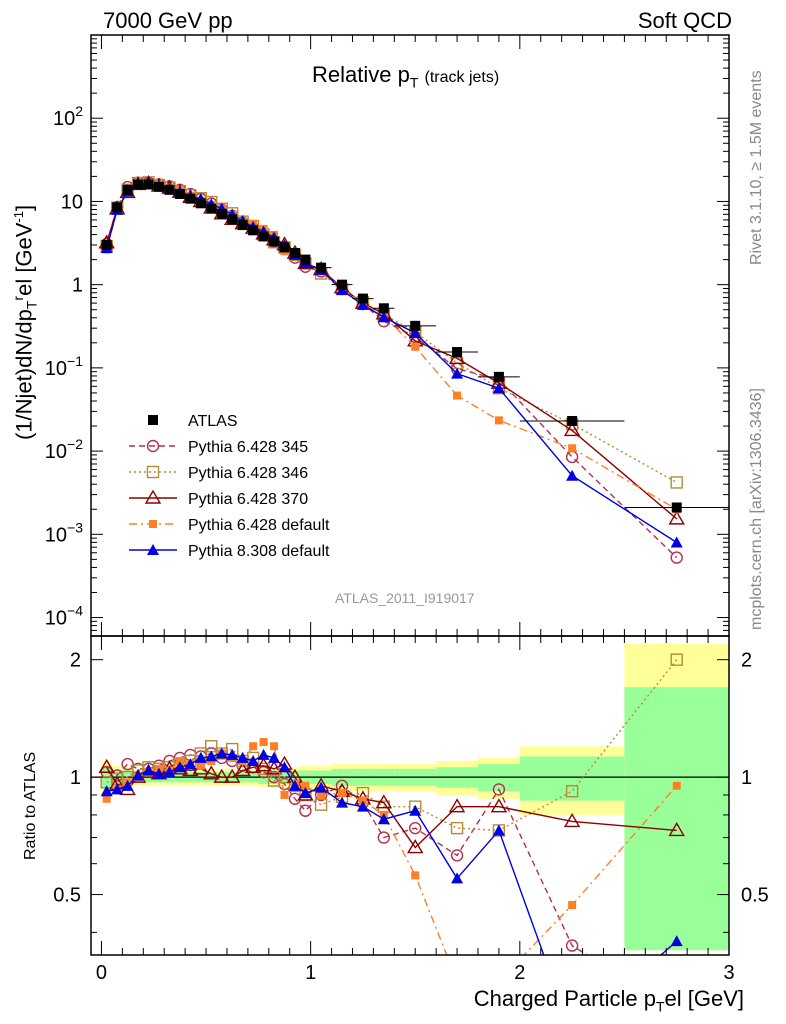 This screenshot has width=786, height=1024. Describe the element at coordinates (101, 973) in the screenshot. I see `x-tick-label: 0` at that location.